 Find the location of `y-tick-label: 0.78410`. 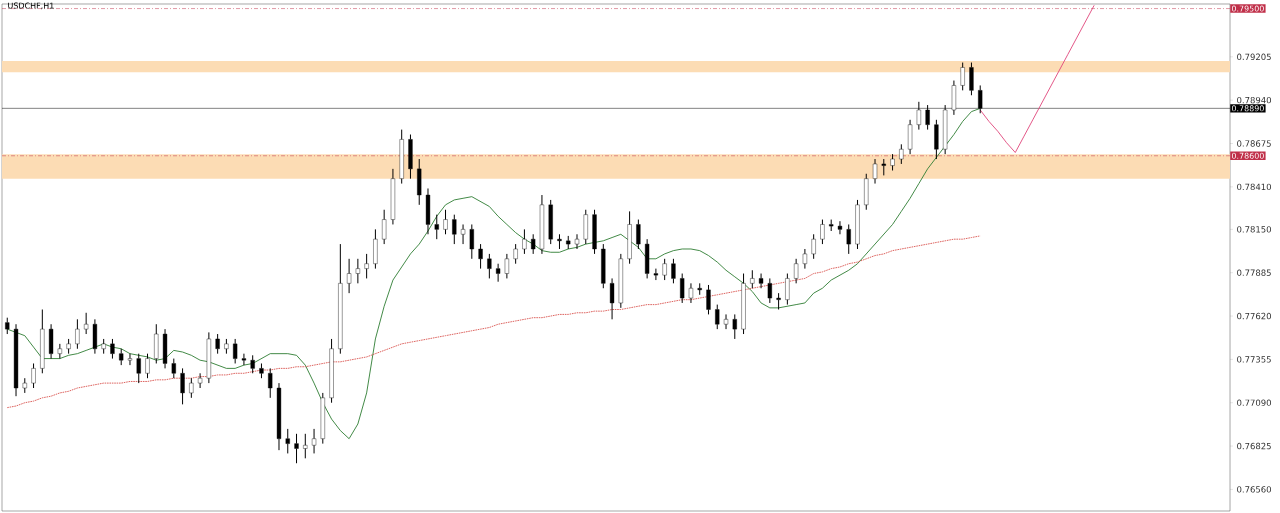

y-tick-label: 0.78410 is located at coordinates (1254, 187).